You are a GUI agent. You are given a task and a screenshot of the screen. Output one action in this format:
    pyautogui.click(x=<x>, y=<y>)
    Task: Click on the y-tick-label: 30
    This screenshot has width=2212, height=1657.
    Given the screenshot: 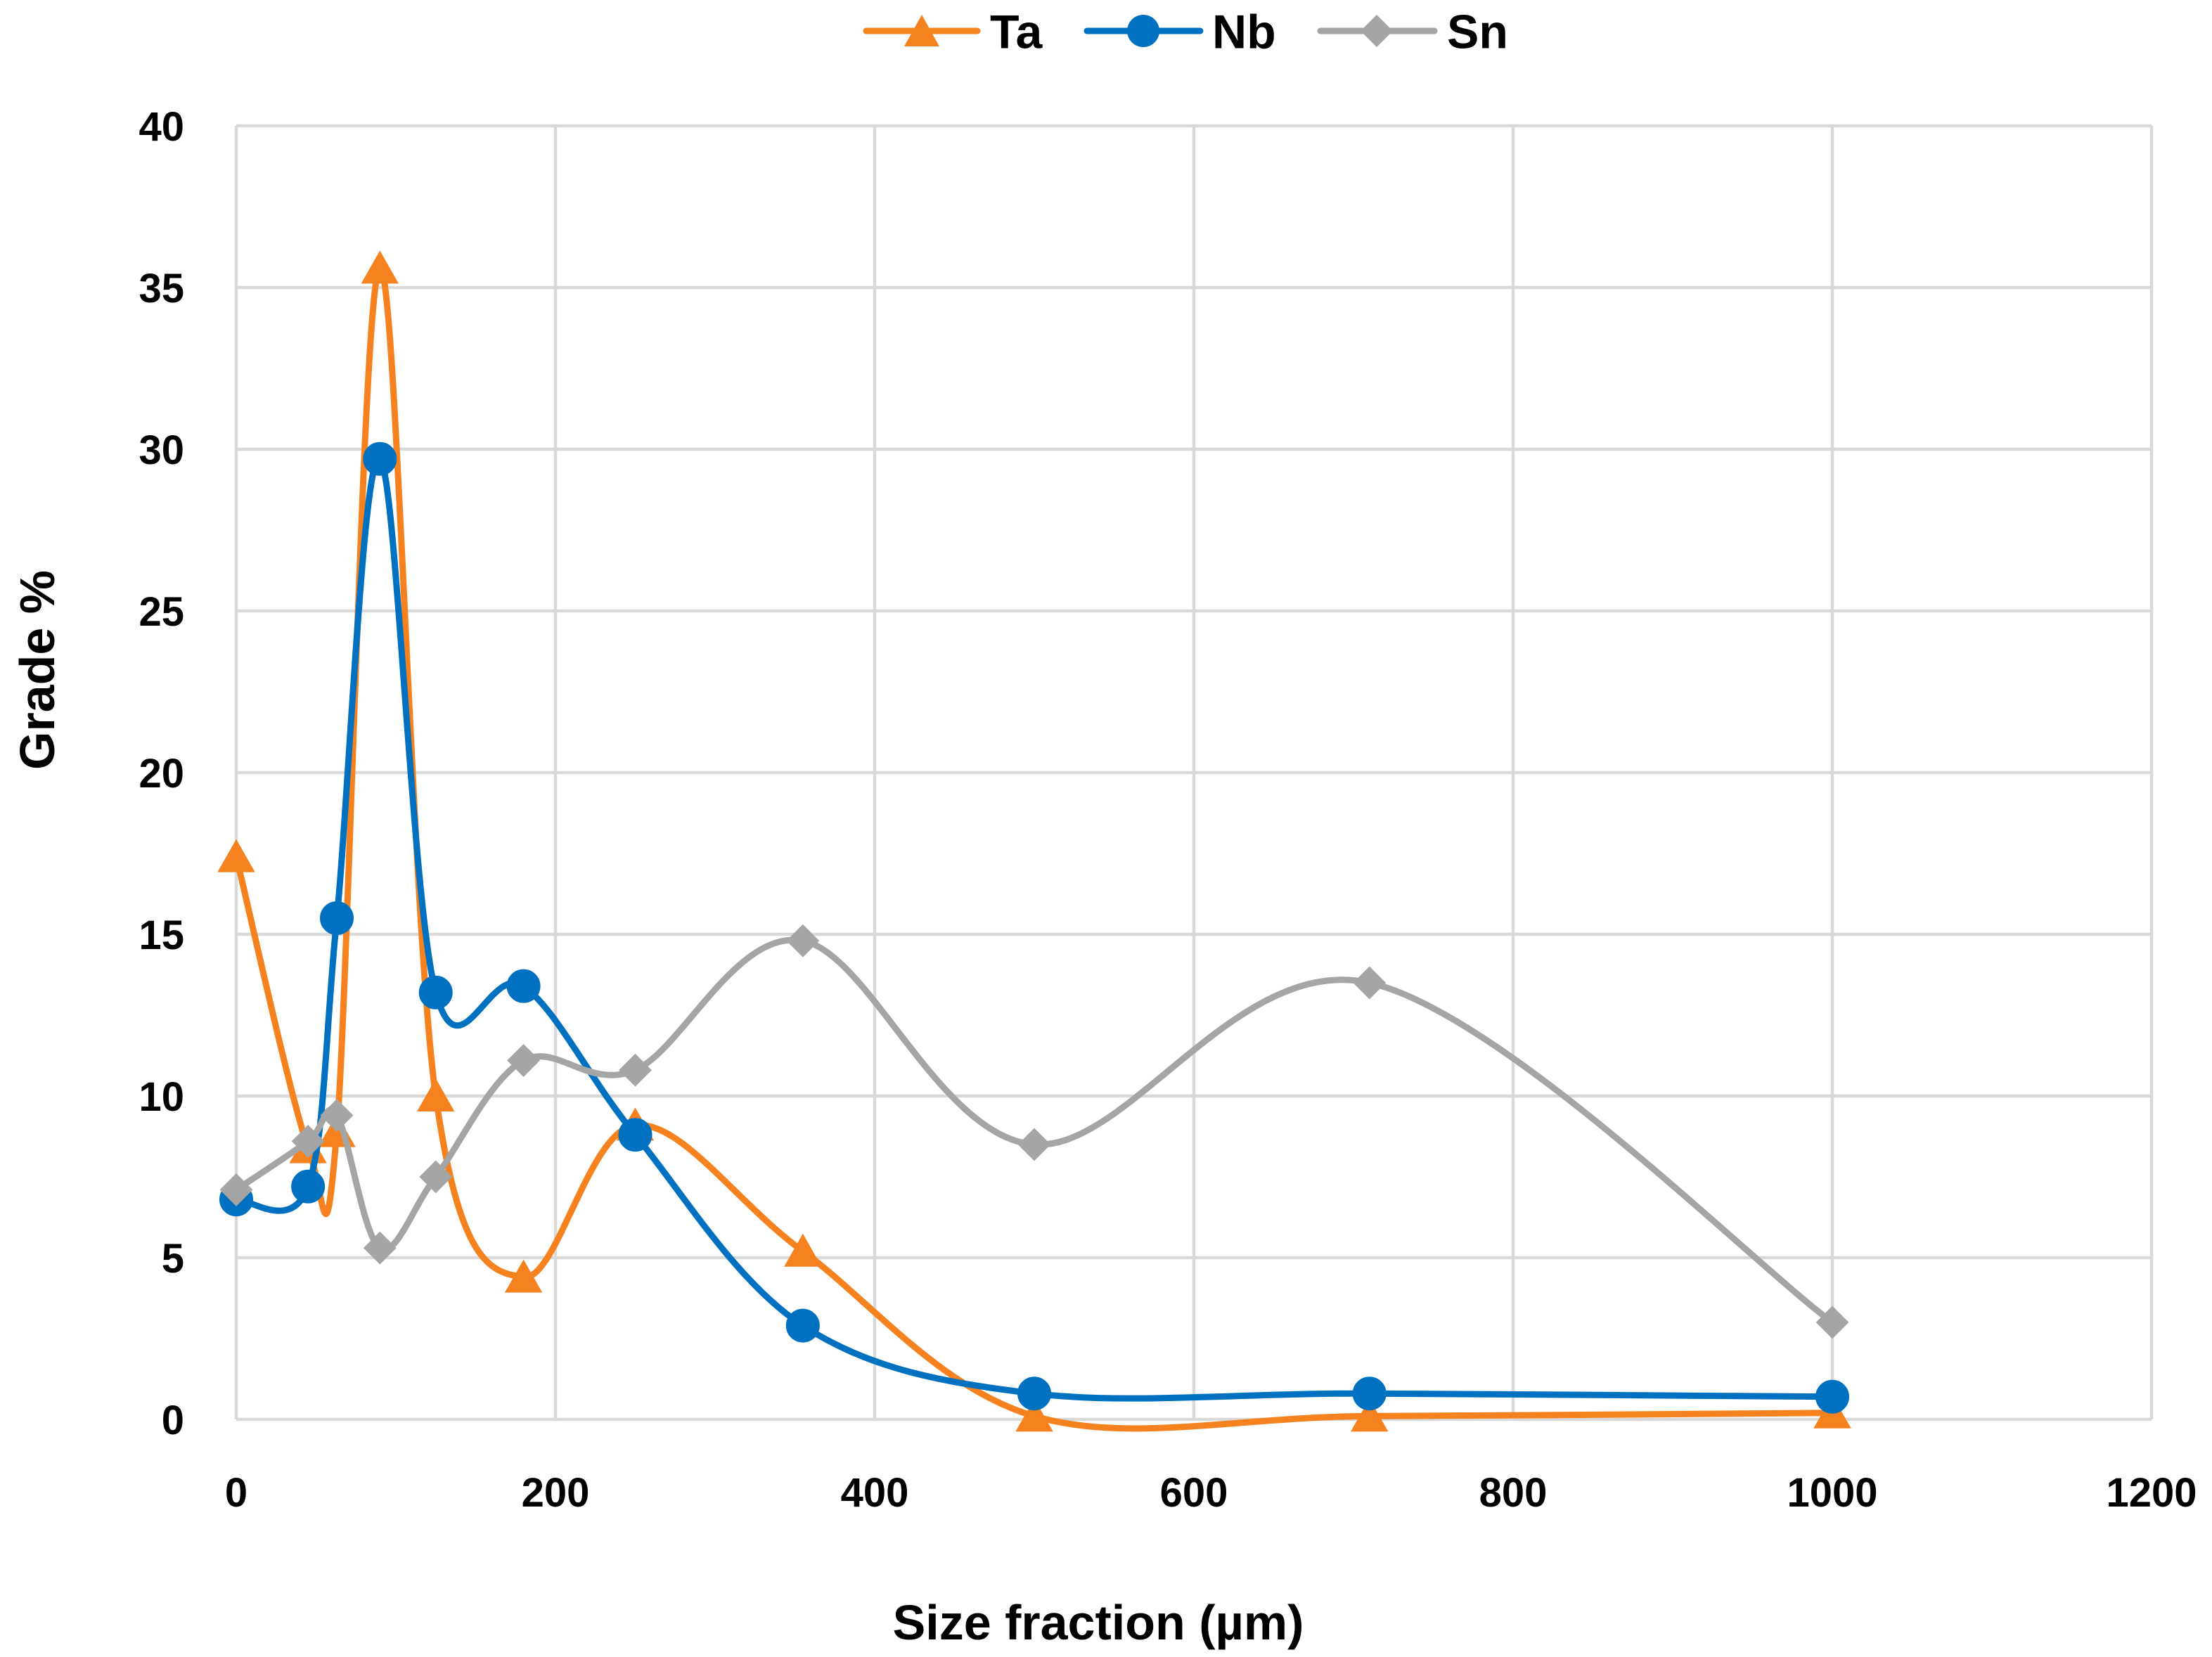 What is the action you would take?
    pyautogui.click(x=161, y=450)
    